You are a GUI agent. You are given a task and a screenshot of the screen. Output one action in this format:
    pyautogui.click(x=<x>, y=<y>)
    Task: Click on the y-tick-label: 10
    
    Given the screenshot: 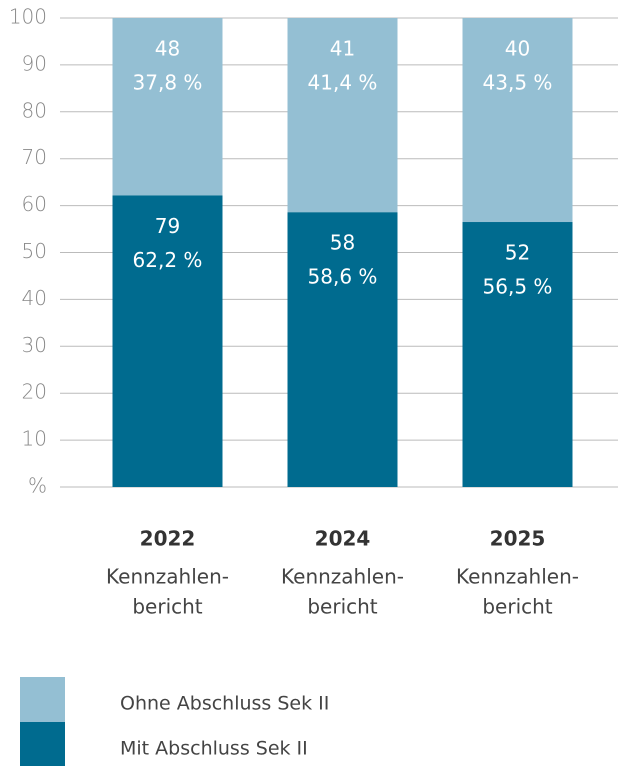 What is the action you would take?
    pyautogui.click(x=34, y=439)
    